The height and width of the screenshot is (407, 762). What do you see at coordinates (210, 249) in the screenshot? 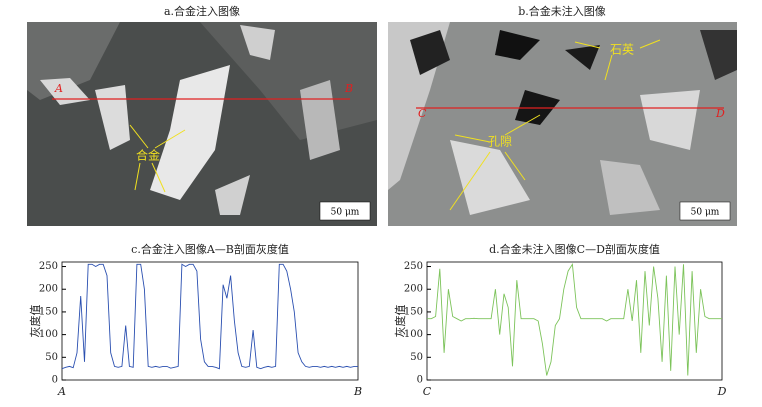
I see `chart-title: c.合金注入图像A—B剖面灰度值` at bounding box center [210, 249].